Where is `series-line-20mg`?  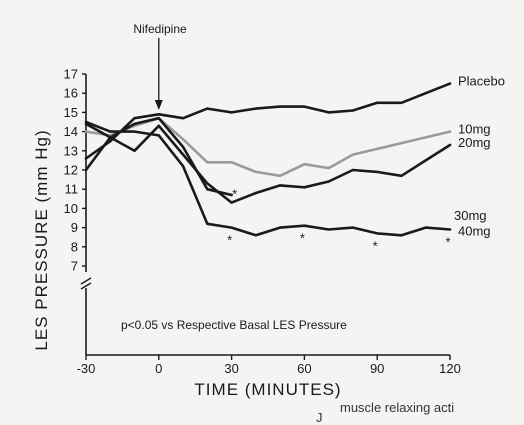
series-line-20mg is located at coordinates (268, 163).